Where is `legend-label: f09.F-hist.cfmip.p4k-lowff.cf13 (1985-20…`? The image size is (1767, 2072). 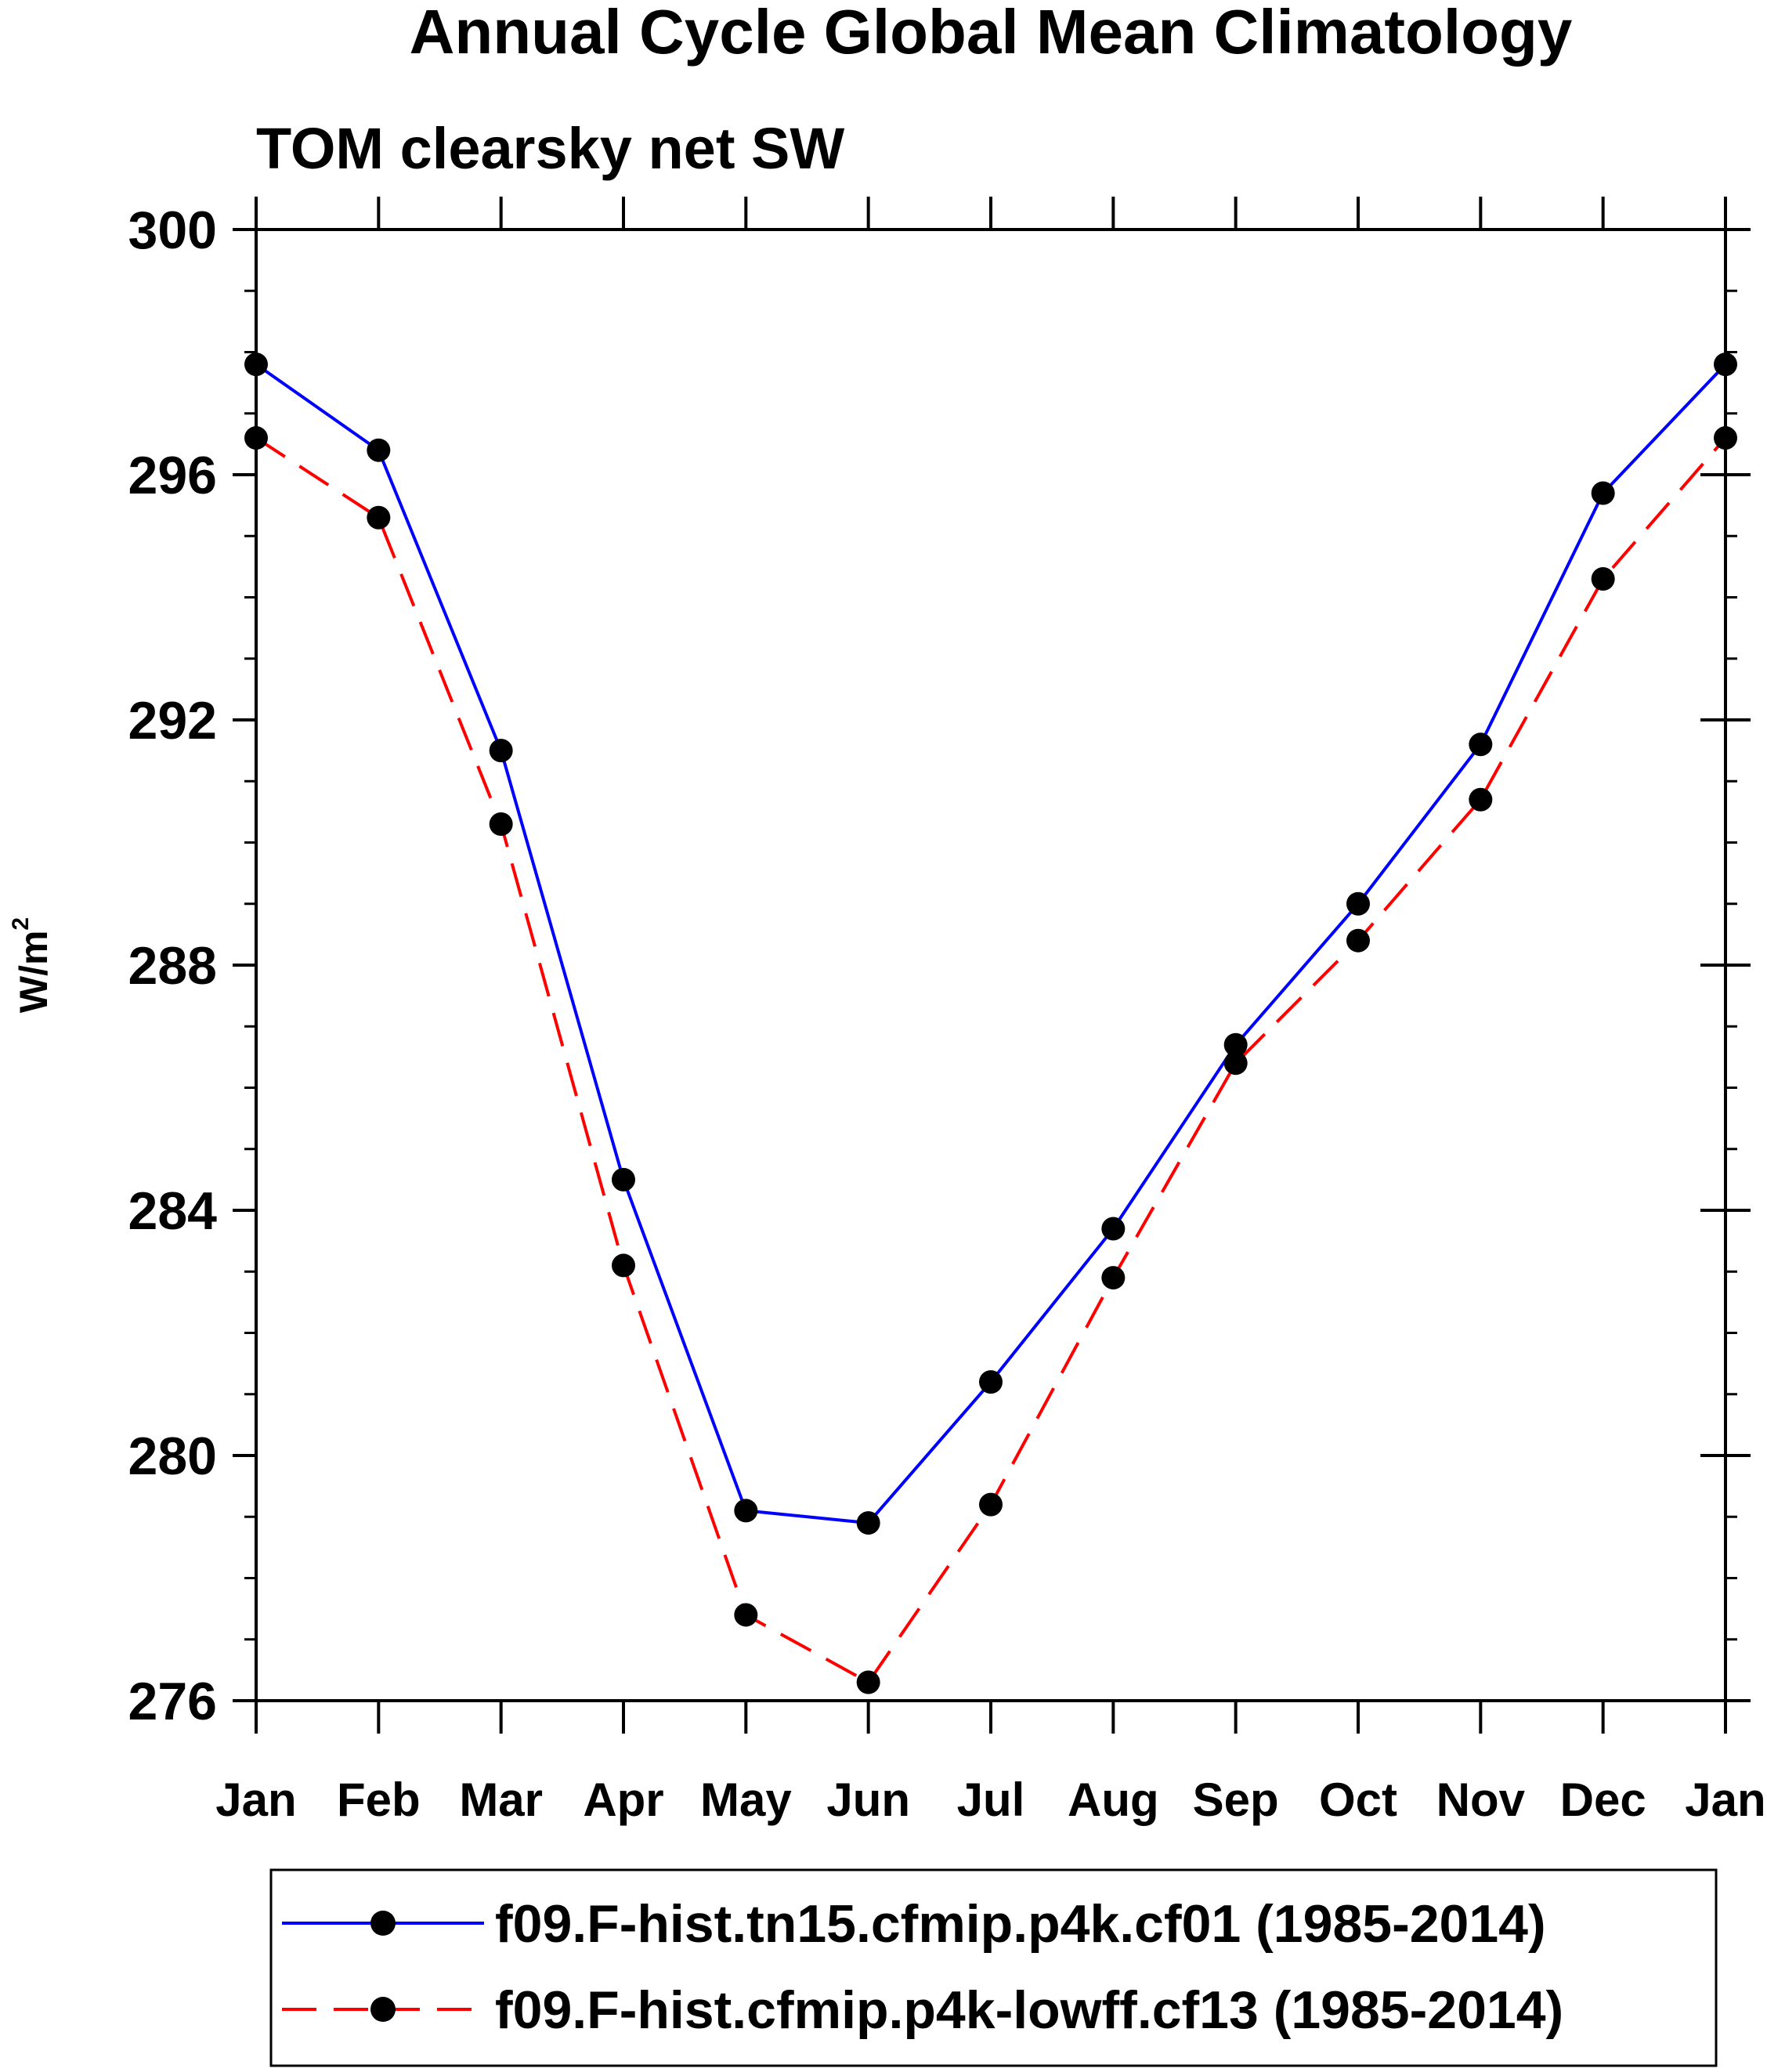 legend-label: f09.F-hist.cfmip.p4k-lowff.cf13 (1985-20… is located at coordinates (1029, 2010).